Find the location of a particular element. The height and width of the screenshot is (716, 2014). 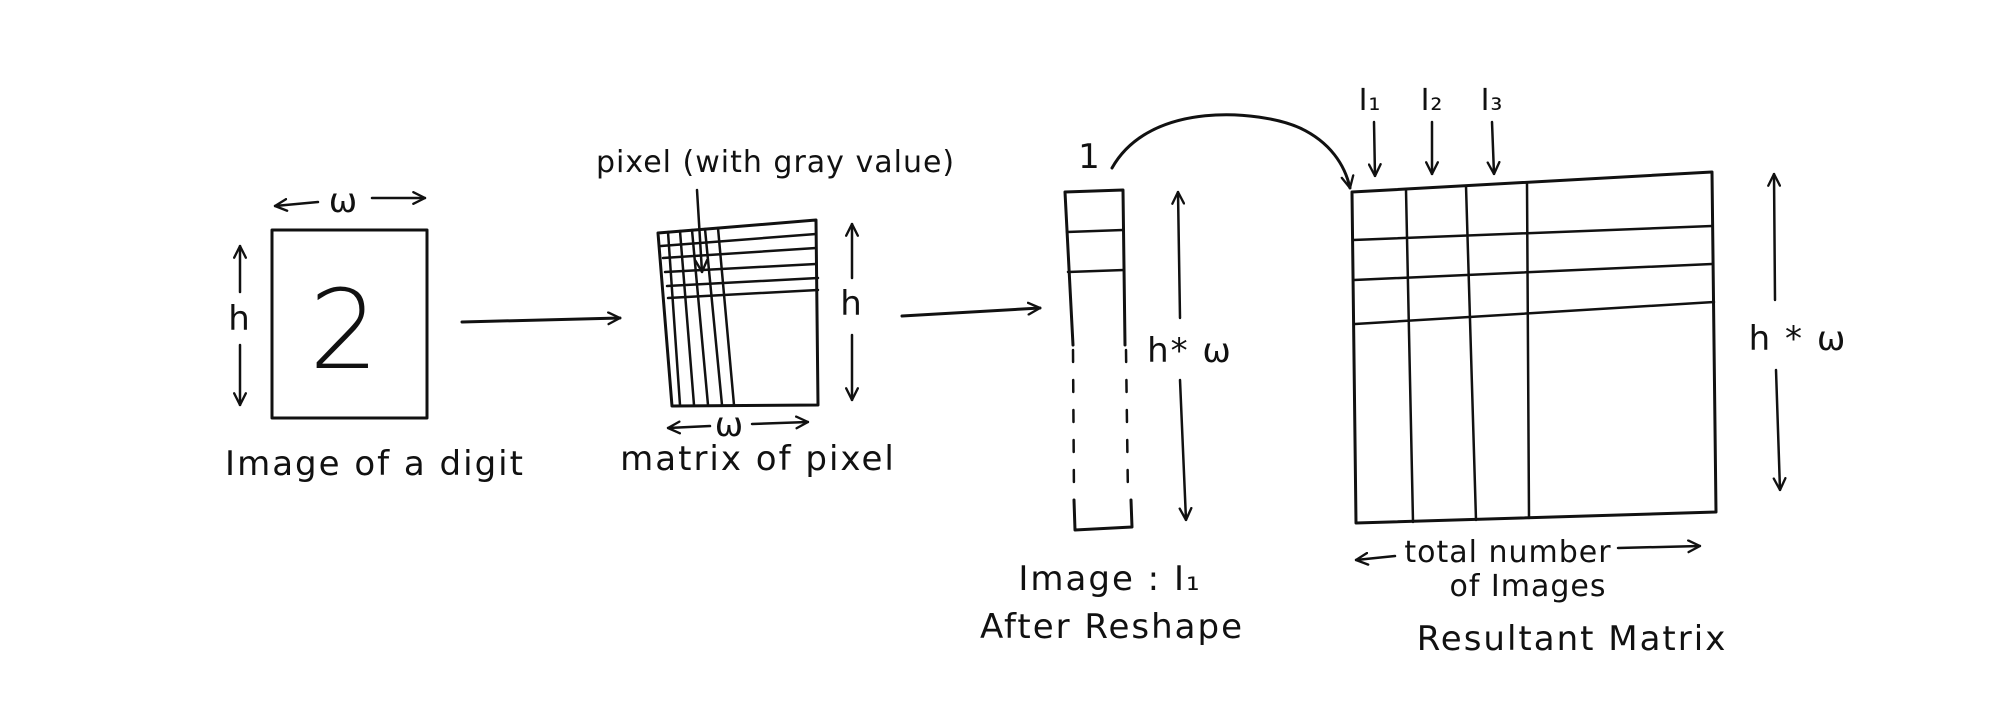

column-label-2: I₂ is located at coordinates (1432, 100).